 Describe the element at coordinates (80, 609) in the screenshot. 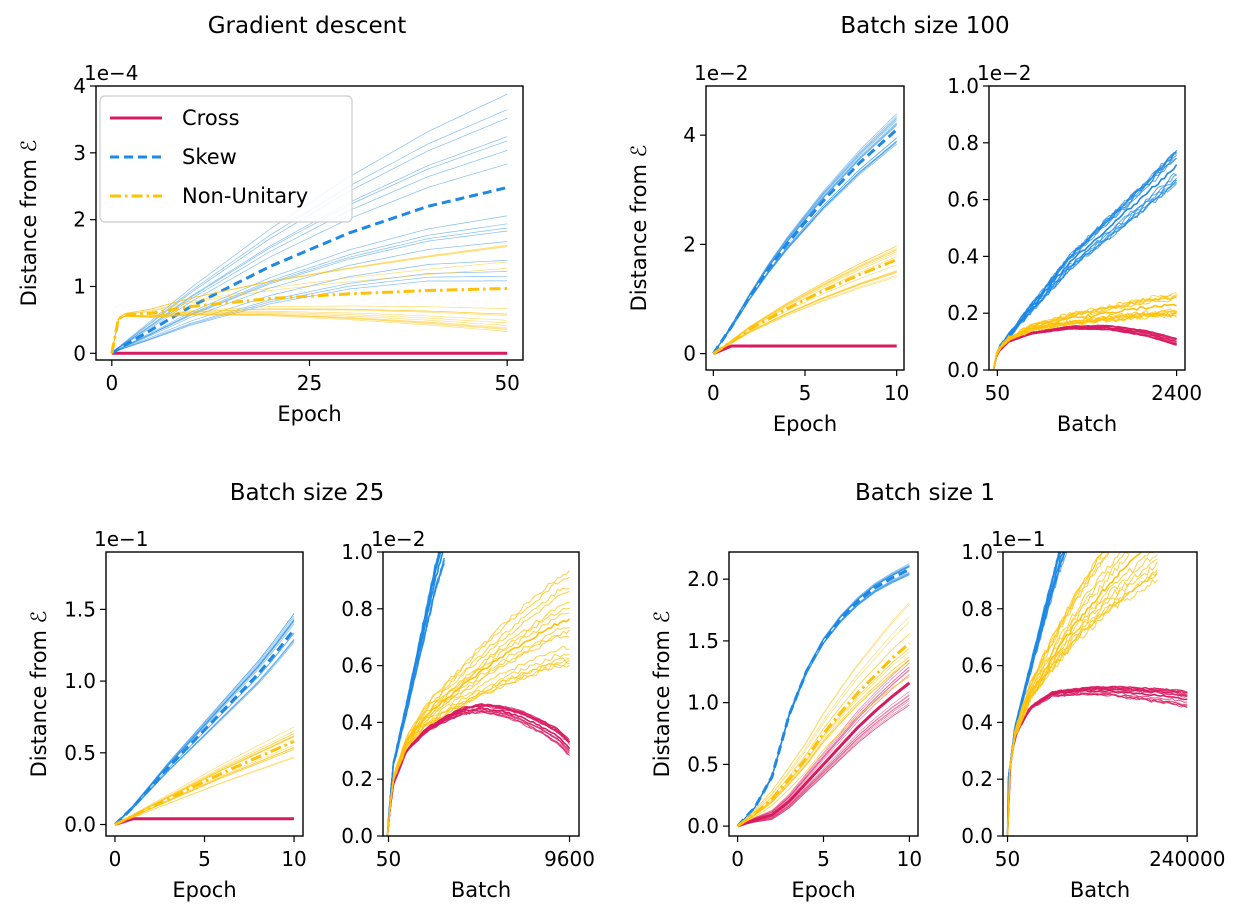

I see `y-tick-label: 1.5` at that location.